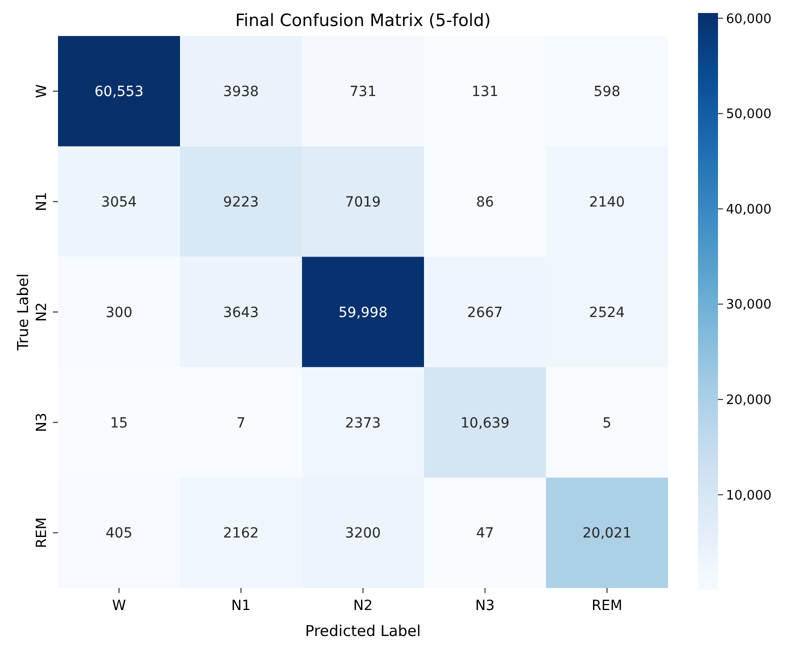 The image size is (792, 656). What do you see at coordinates (42, 91) in the screenshot?
I see `y-tick-label: W` at bounding box center [42, 91].